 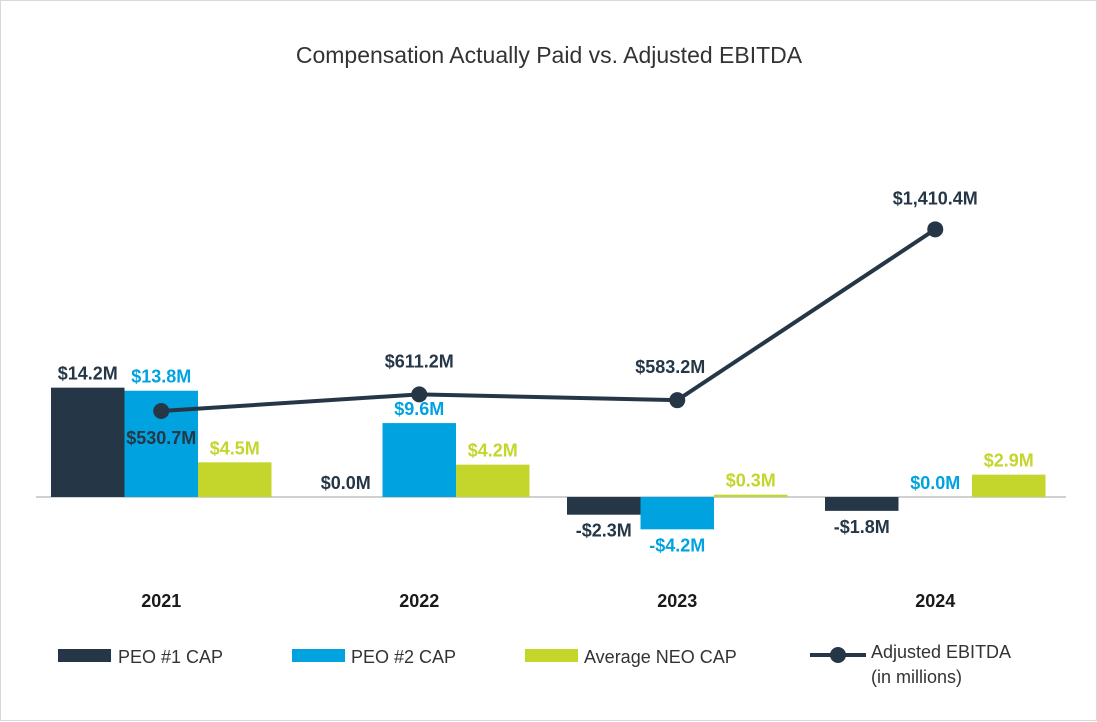 I want to click on category-label-2024: 2024, so click(x=935, y=601).